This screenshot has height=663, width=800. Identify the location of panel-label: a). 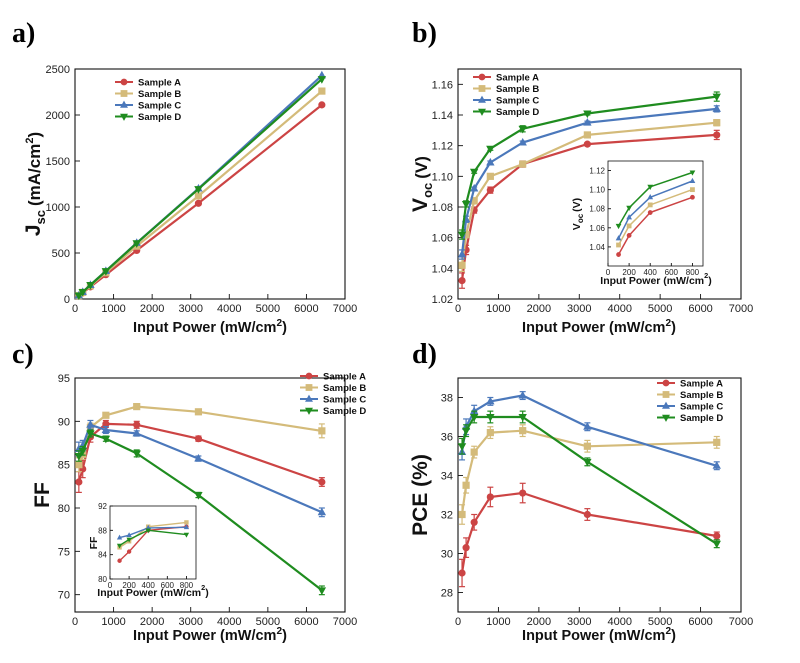
(23, 33).